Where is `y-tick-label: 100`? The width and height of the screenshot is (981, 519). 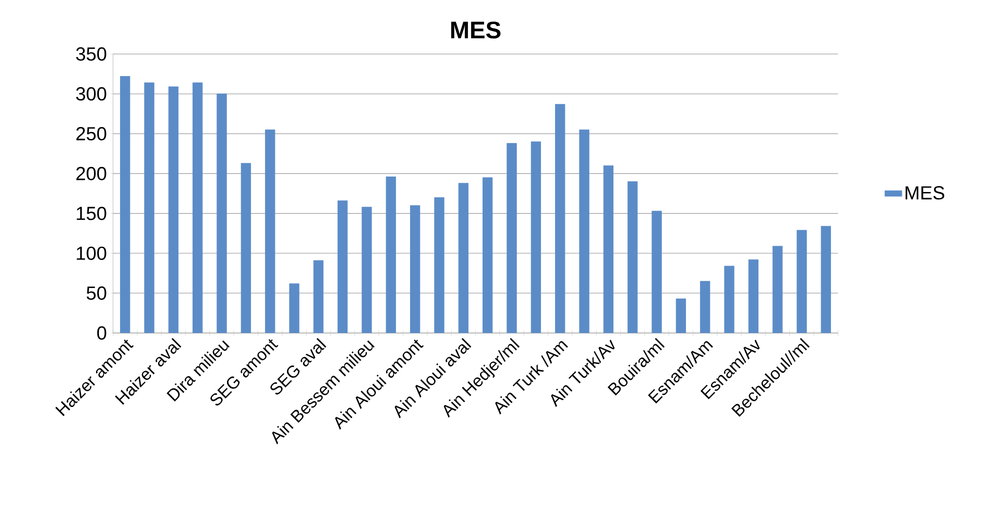
y-tick-label: 100 is located at coordinates (91, 253).